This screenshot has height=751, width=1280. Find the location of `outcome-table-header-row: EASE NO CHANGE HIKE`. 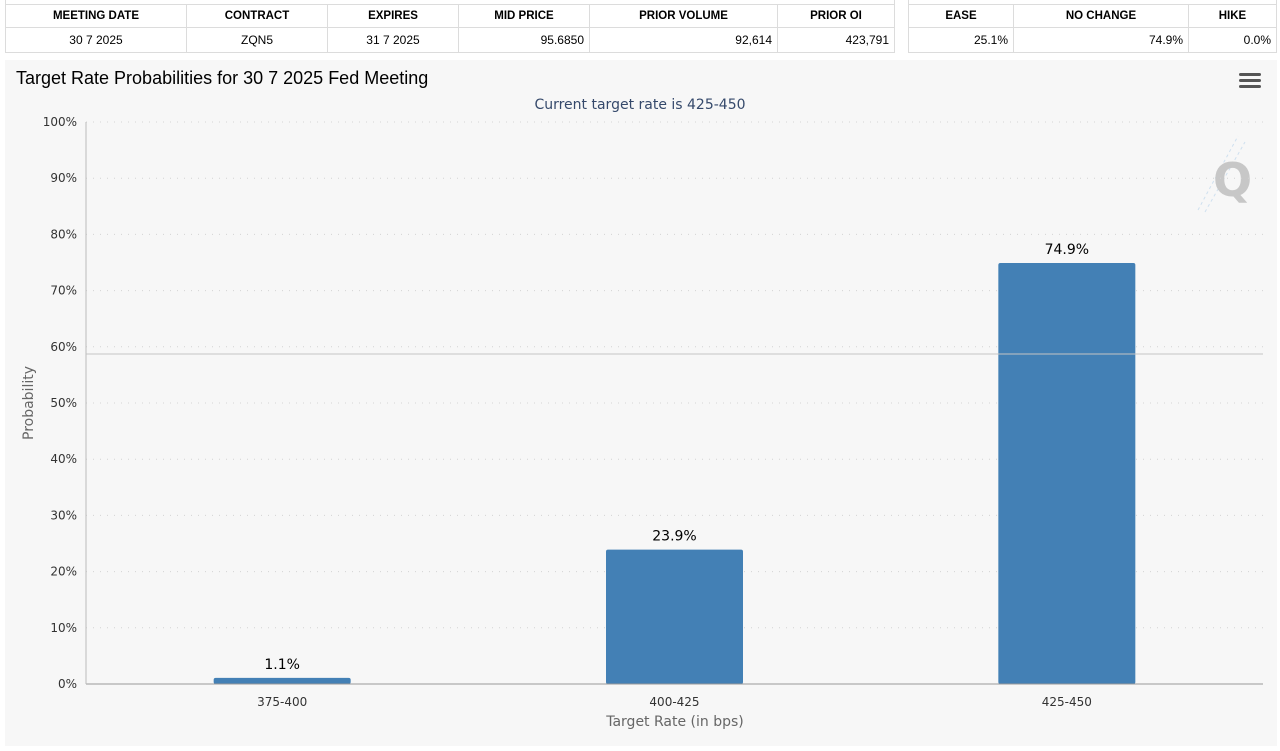

outcome-table-header-row: EASE NO CHANGE HIKE is located at coordinates (1092, 16).